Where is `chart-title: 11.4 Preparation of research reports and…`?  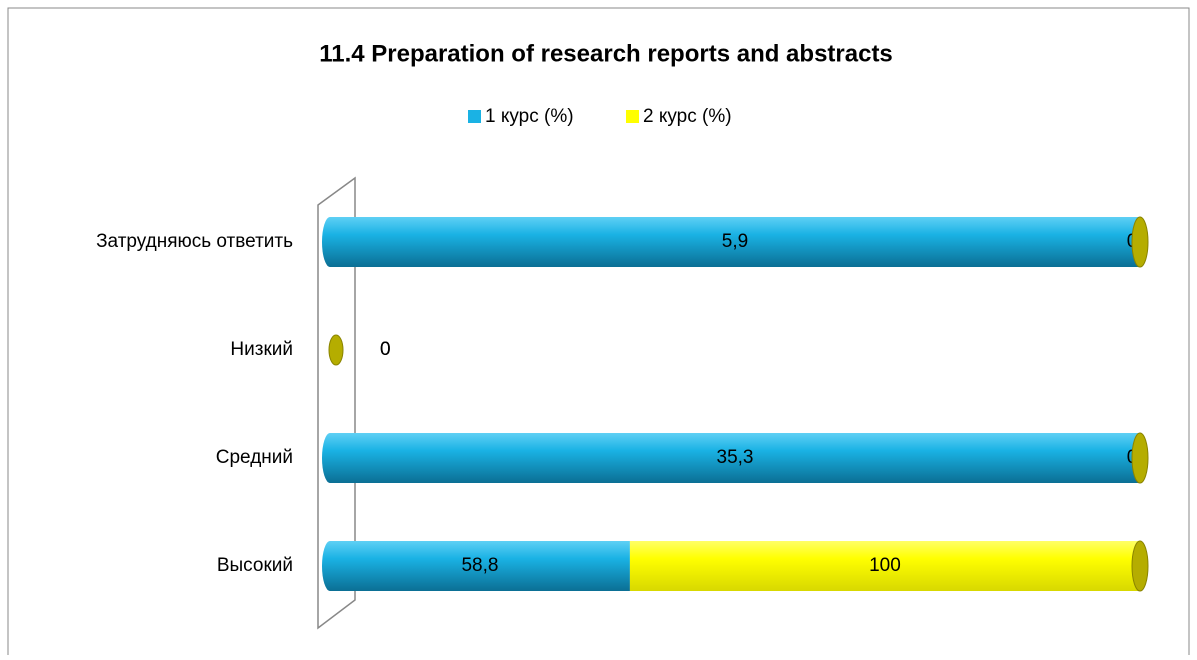 chart-title: 11.4 Preparation of research reports and… is located at coordinates (606, 53).